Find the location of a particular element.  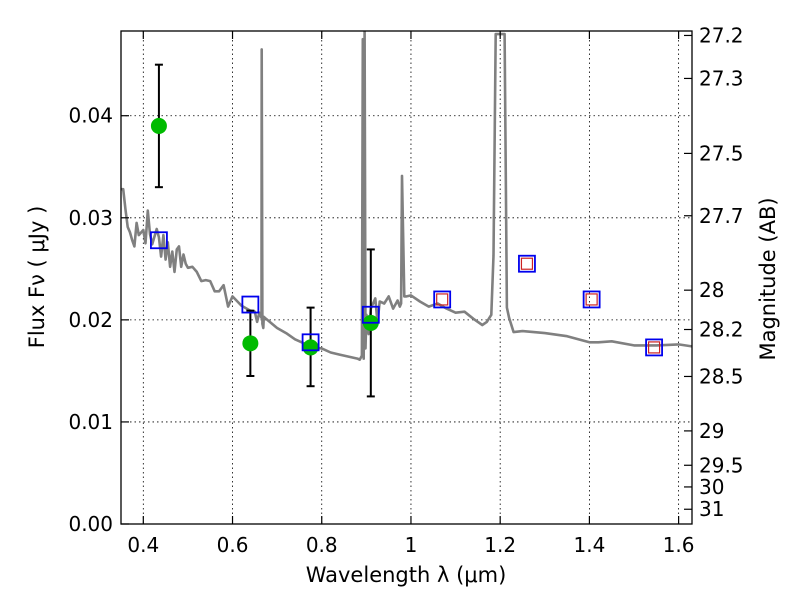

mag-tick-label: 27.5 is located at coordinates (721, 153).